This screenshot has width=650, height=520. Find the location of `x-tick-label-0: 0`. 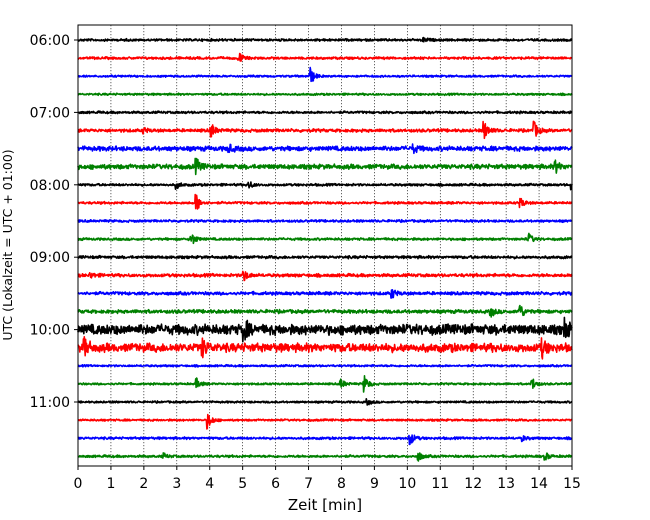

x-tick-label-0: 0 is located at coordinates (78, 484).